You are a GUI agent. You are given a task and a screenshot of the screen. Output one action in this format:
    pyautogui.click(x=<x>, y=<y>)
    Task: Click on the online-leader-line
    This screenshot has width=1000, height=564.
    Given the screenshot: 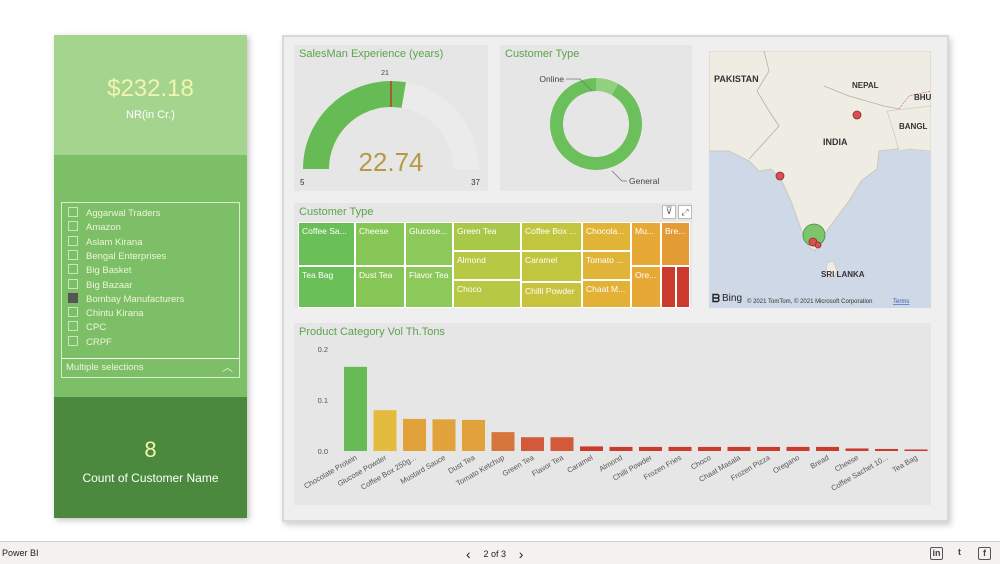 What is the action you would take?
    pyautogui.click(x=579, y=85)
    